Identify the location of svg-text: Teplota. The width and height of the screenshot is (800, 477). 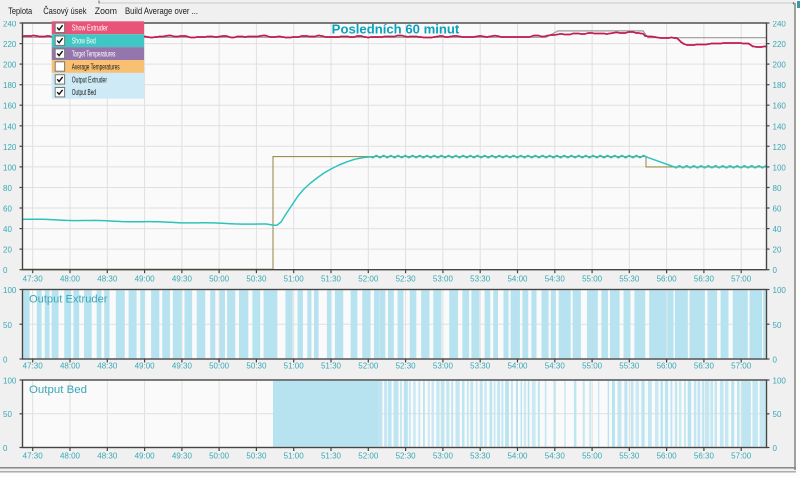
(20, 11).